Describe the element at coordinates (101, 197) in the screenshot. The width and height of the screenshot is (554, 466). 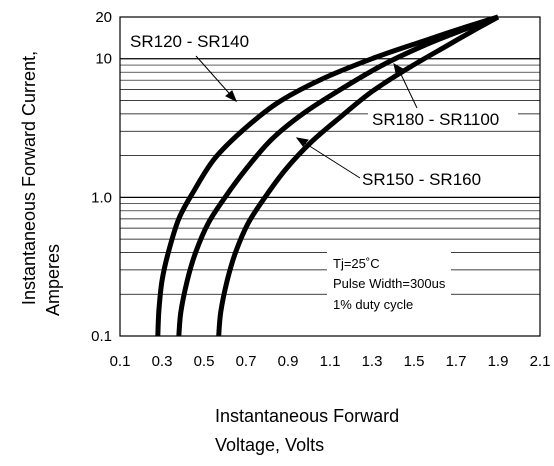
I see `y-tick-label: 1.0` at that location.